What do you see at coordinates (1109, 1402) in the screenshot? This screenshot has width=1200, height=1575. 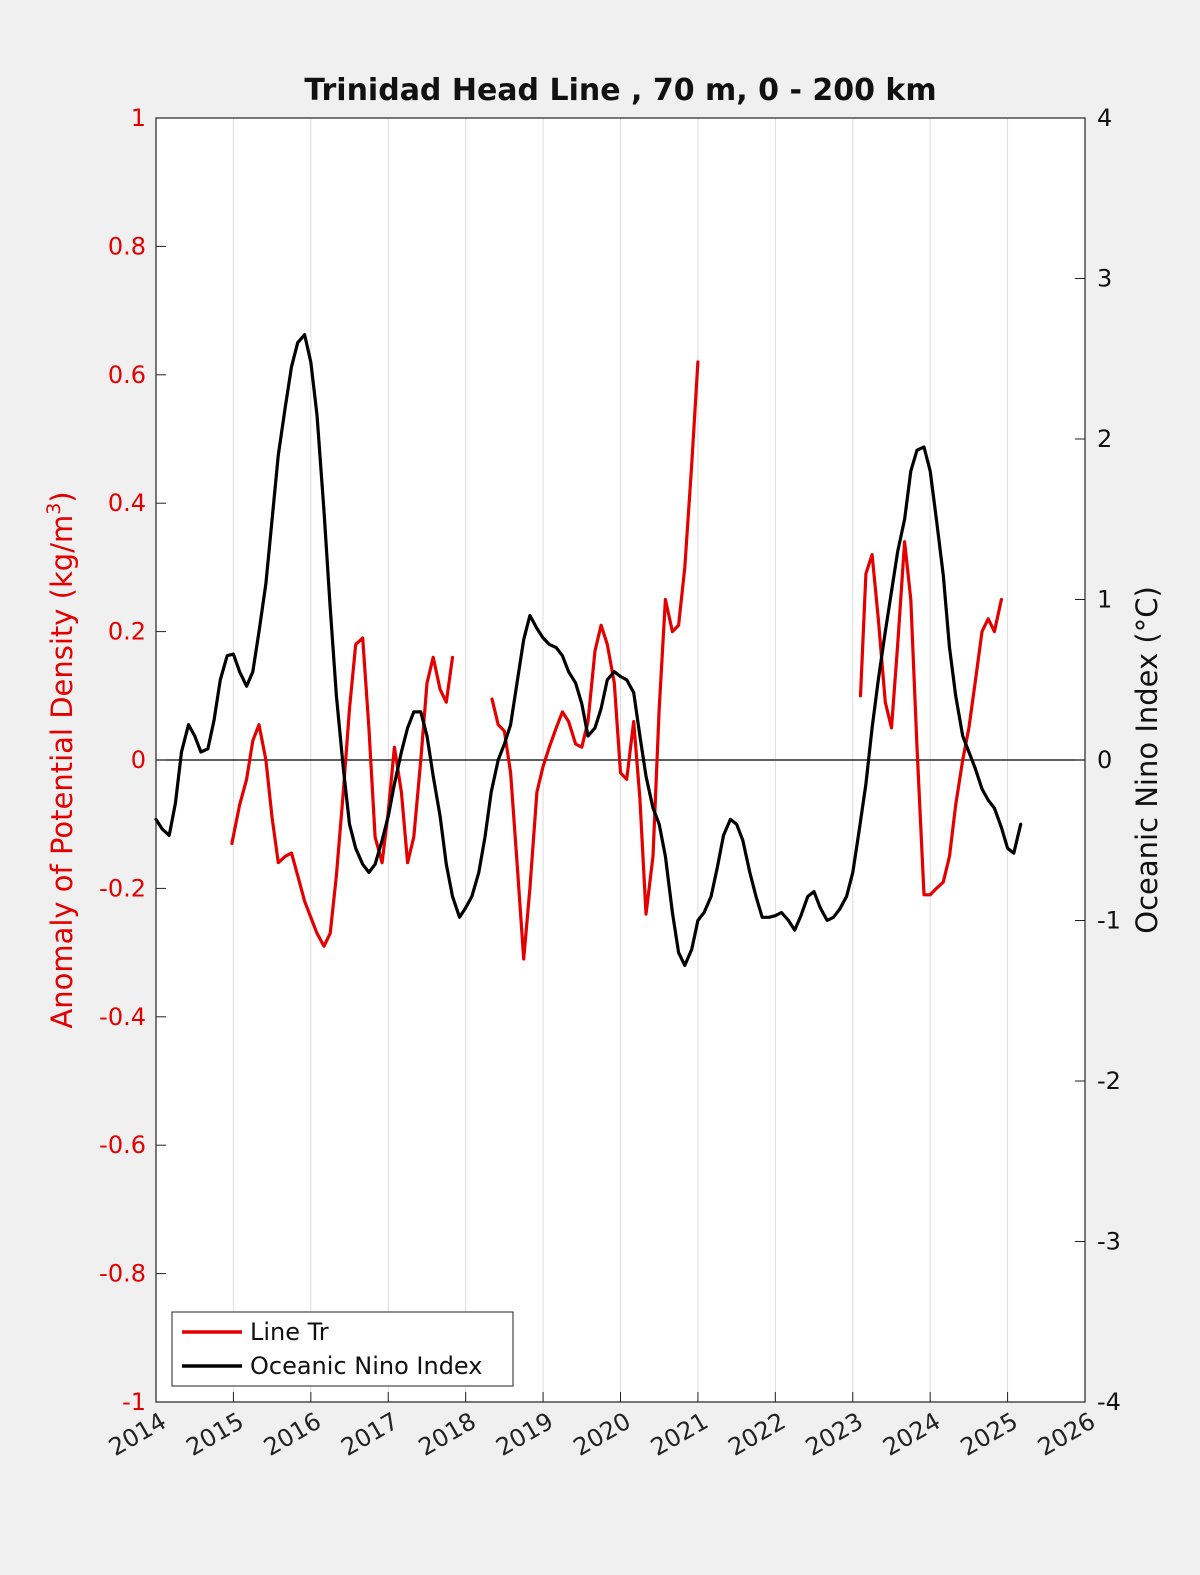 I see `y-right-tick-label: -4` at bounding box center [1109, 1402].